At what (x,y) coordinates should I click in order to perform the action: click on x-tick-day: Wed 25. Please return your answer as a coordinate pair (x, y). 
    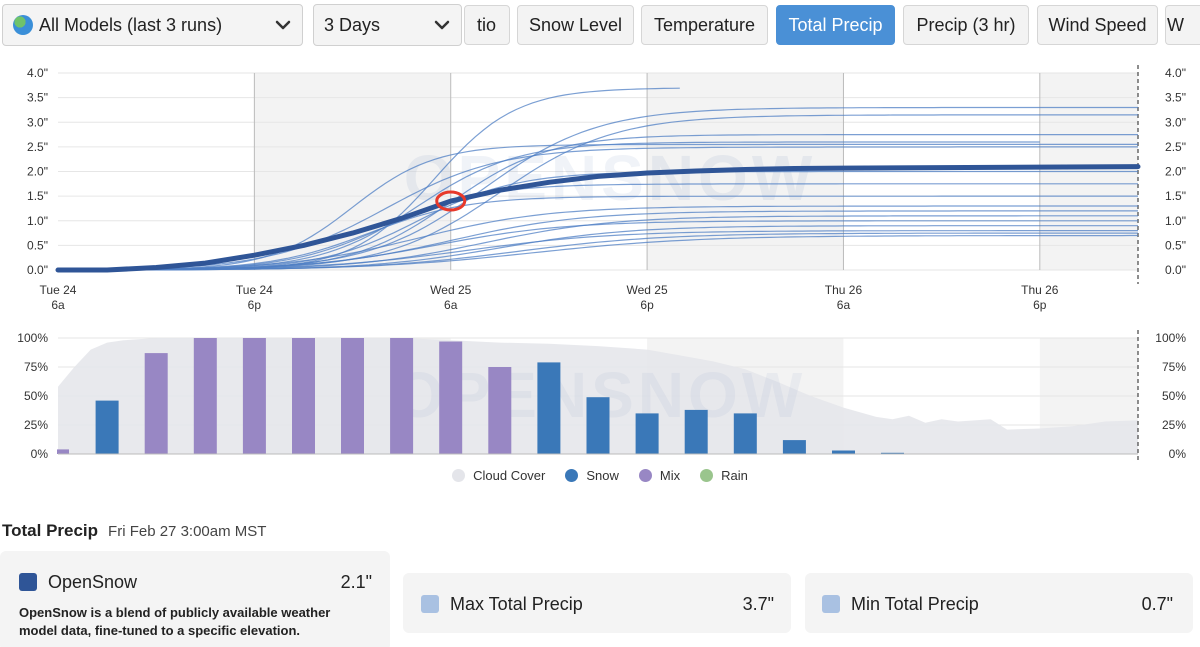
    Looking at the image, I should click on (647, 290).